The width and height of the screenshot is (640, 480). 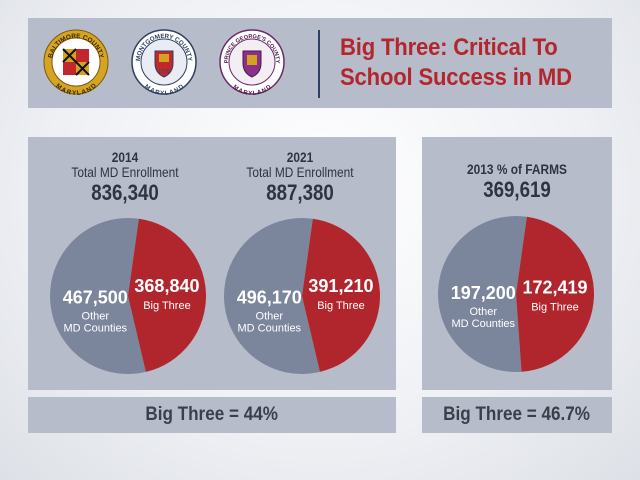 I want to click on chart-farms-title: 2013 % of FARMS, so click(x=517, y=169).